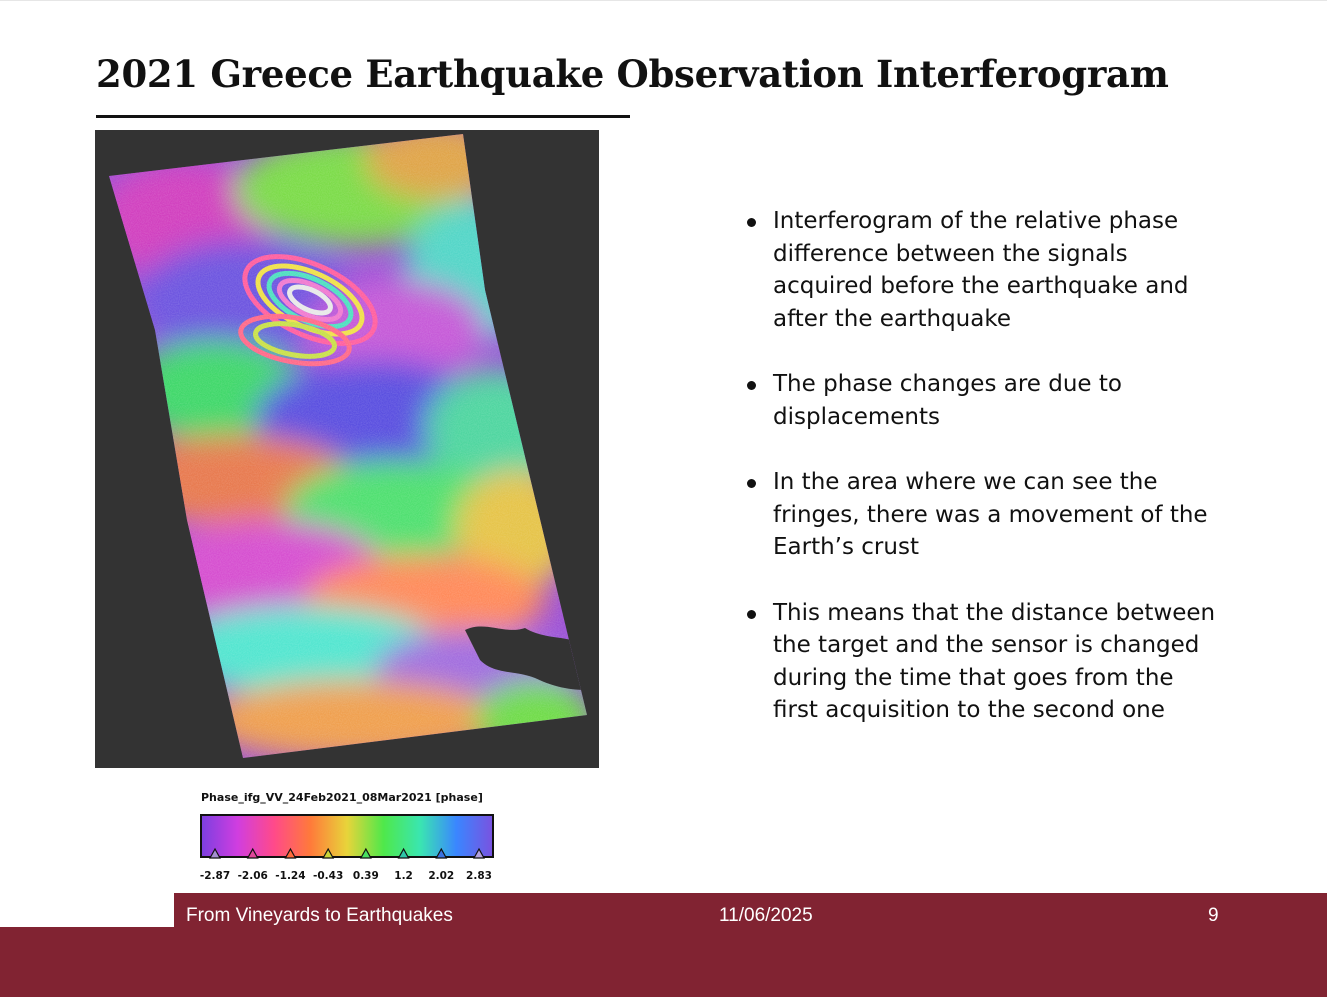 Image resolution: width=1327 pixels, height=997 pixels. Describe the element at coordinates (366, 876) in the screenshot. I see `colorbar-tick-label: 0.39` at that location.